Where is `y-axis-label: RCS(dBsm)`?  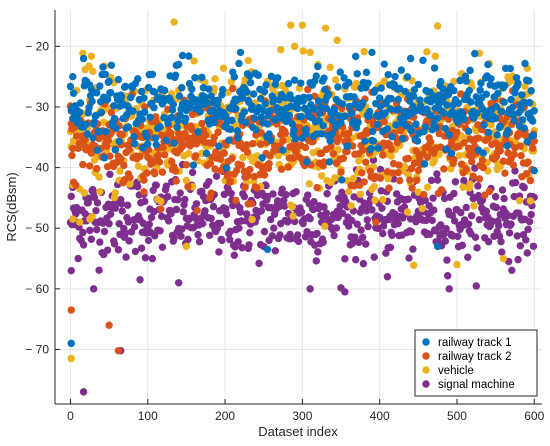
y-axis-label: RCS(dBsm) is located at coordinates (11, 206).